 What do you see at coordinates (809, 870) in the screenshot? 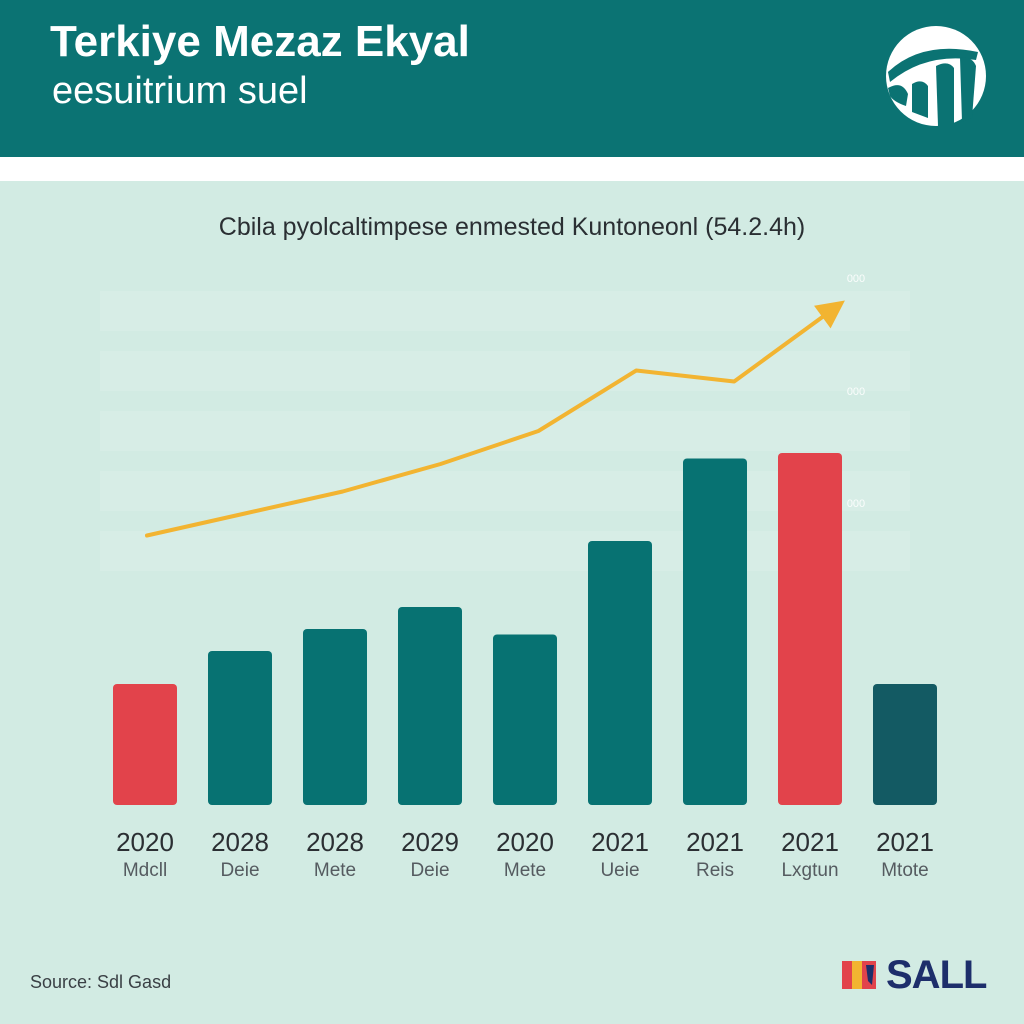
I see `x-category-label: Lxgtun` at bounding box center [809, 870].